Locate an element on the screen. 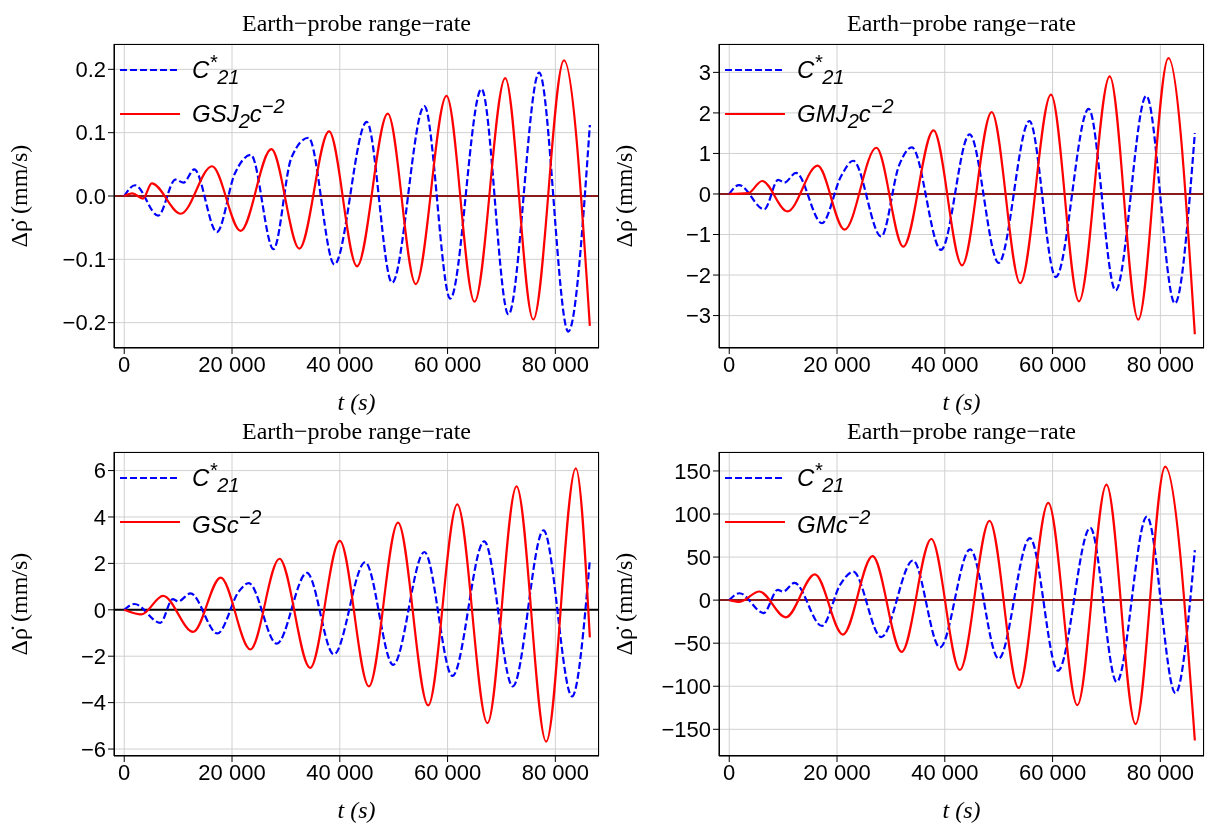 This screenshot has width=1225, height=826. y-tick-label: 50 is located at coordinates (698, 557).